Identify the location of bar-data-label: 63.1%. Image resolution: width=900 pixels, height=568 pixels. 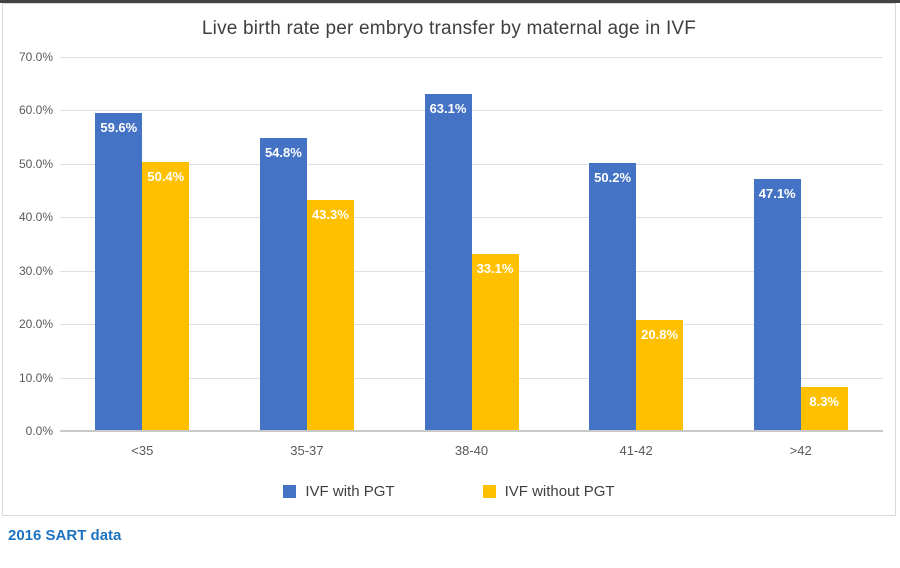
(448, 108).